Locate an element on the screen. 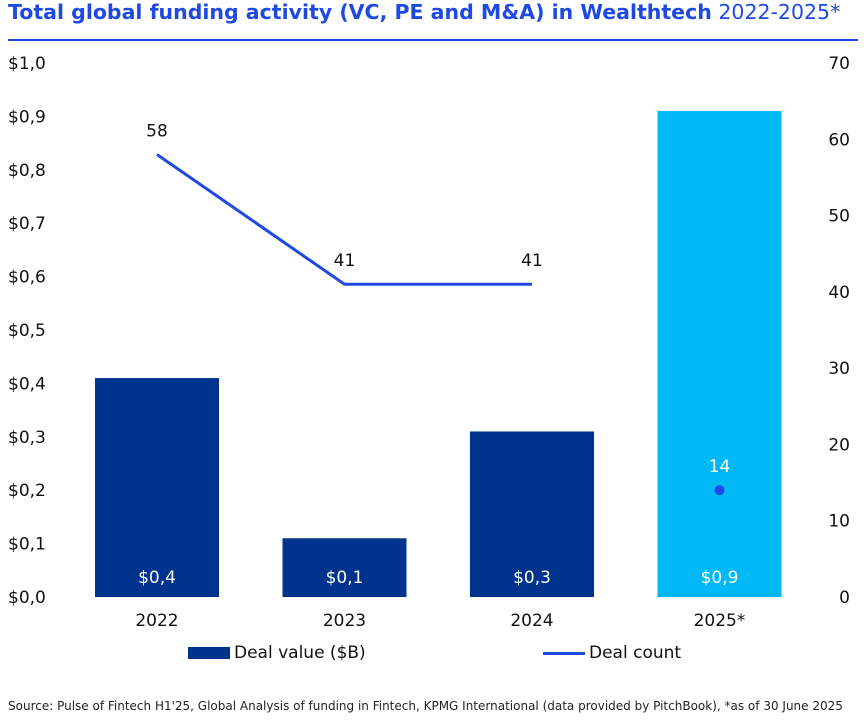 The width and height of the screenshot is (866, 727). x-axis-tick: 2025* is located at coordinates (720, 621).